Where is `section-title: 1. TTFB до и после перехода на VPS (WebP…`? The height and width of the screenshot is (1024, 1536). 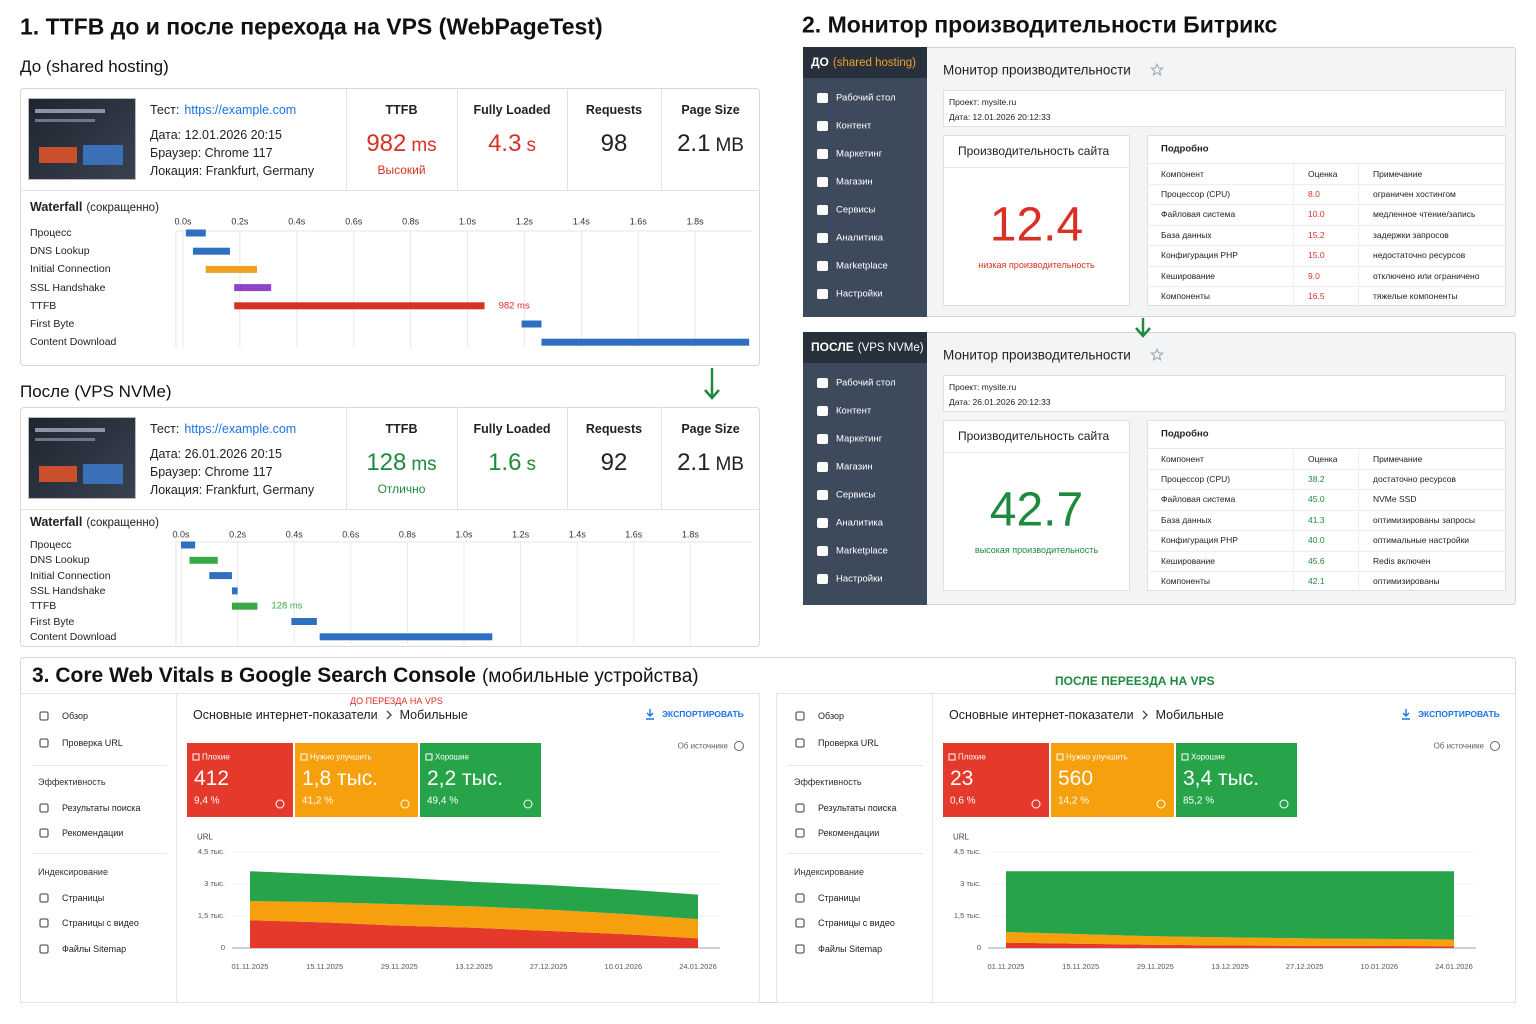 section-title: 1. TTFB до и после перехода на VPS (WebP… is located at coordinates (311, 26).